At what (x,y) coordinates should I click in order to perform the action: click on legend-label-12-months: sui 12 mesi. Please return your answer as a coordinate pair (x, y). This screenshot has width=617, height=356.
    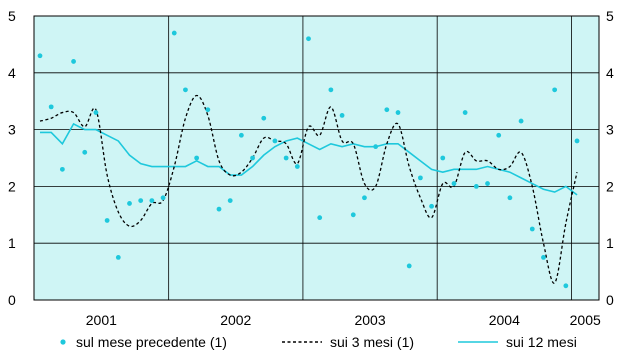
    Looking at the image, I should click on (541, 342).